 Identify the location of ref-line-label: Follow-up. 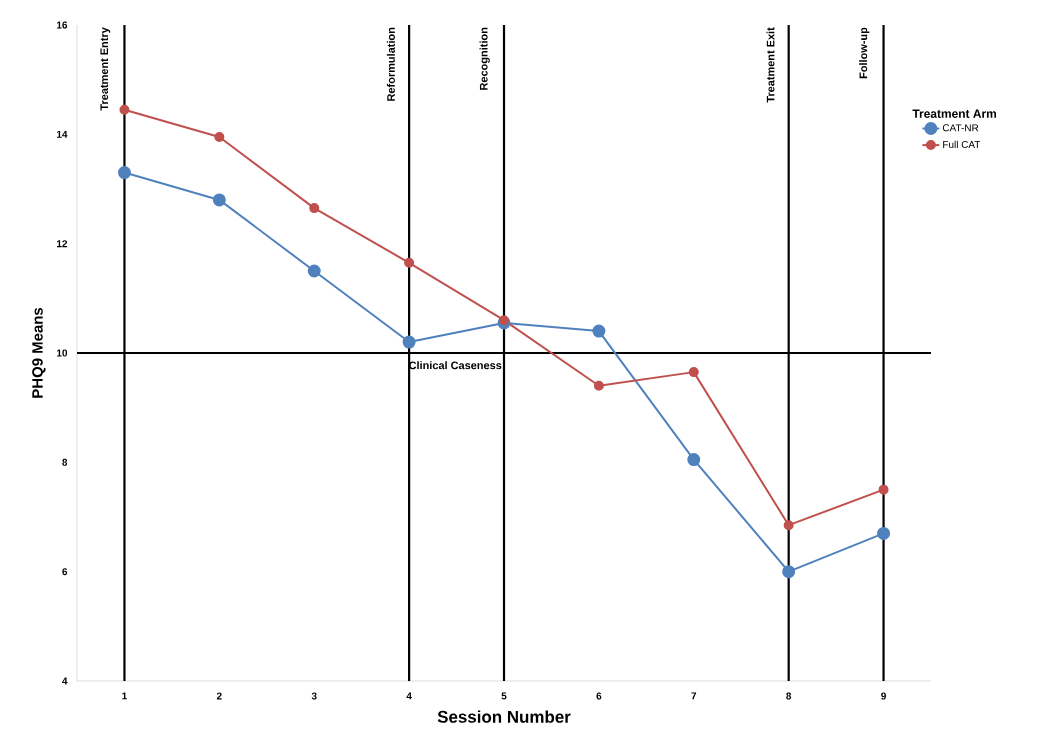
(864, 53).